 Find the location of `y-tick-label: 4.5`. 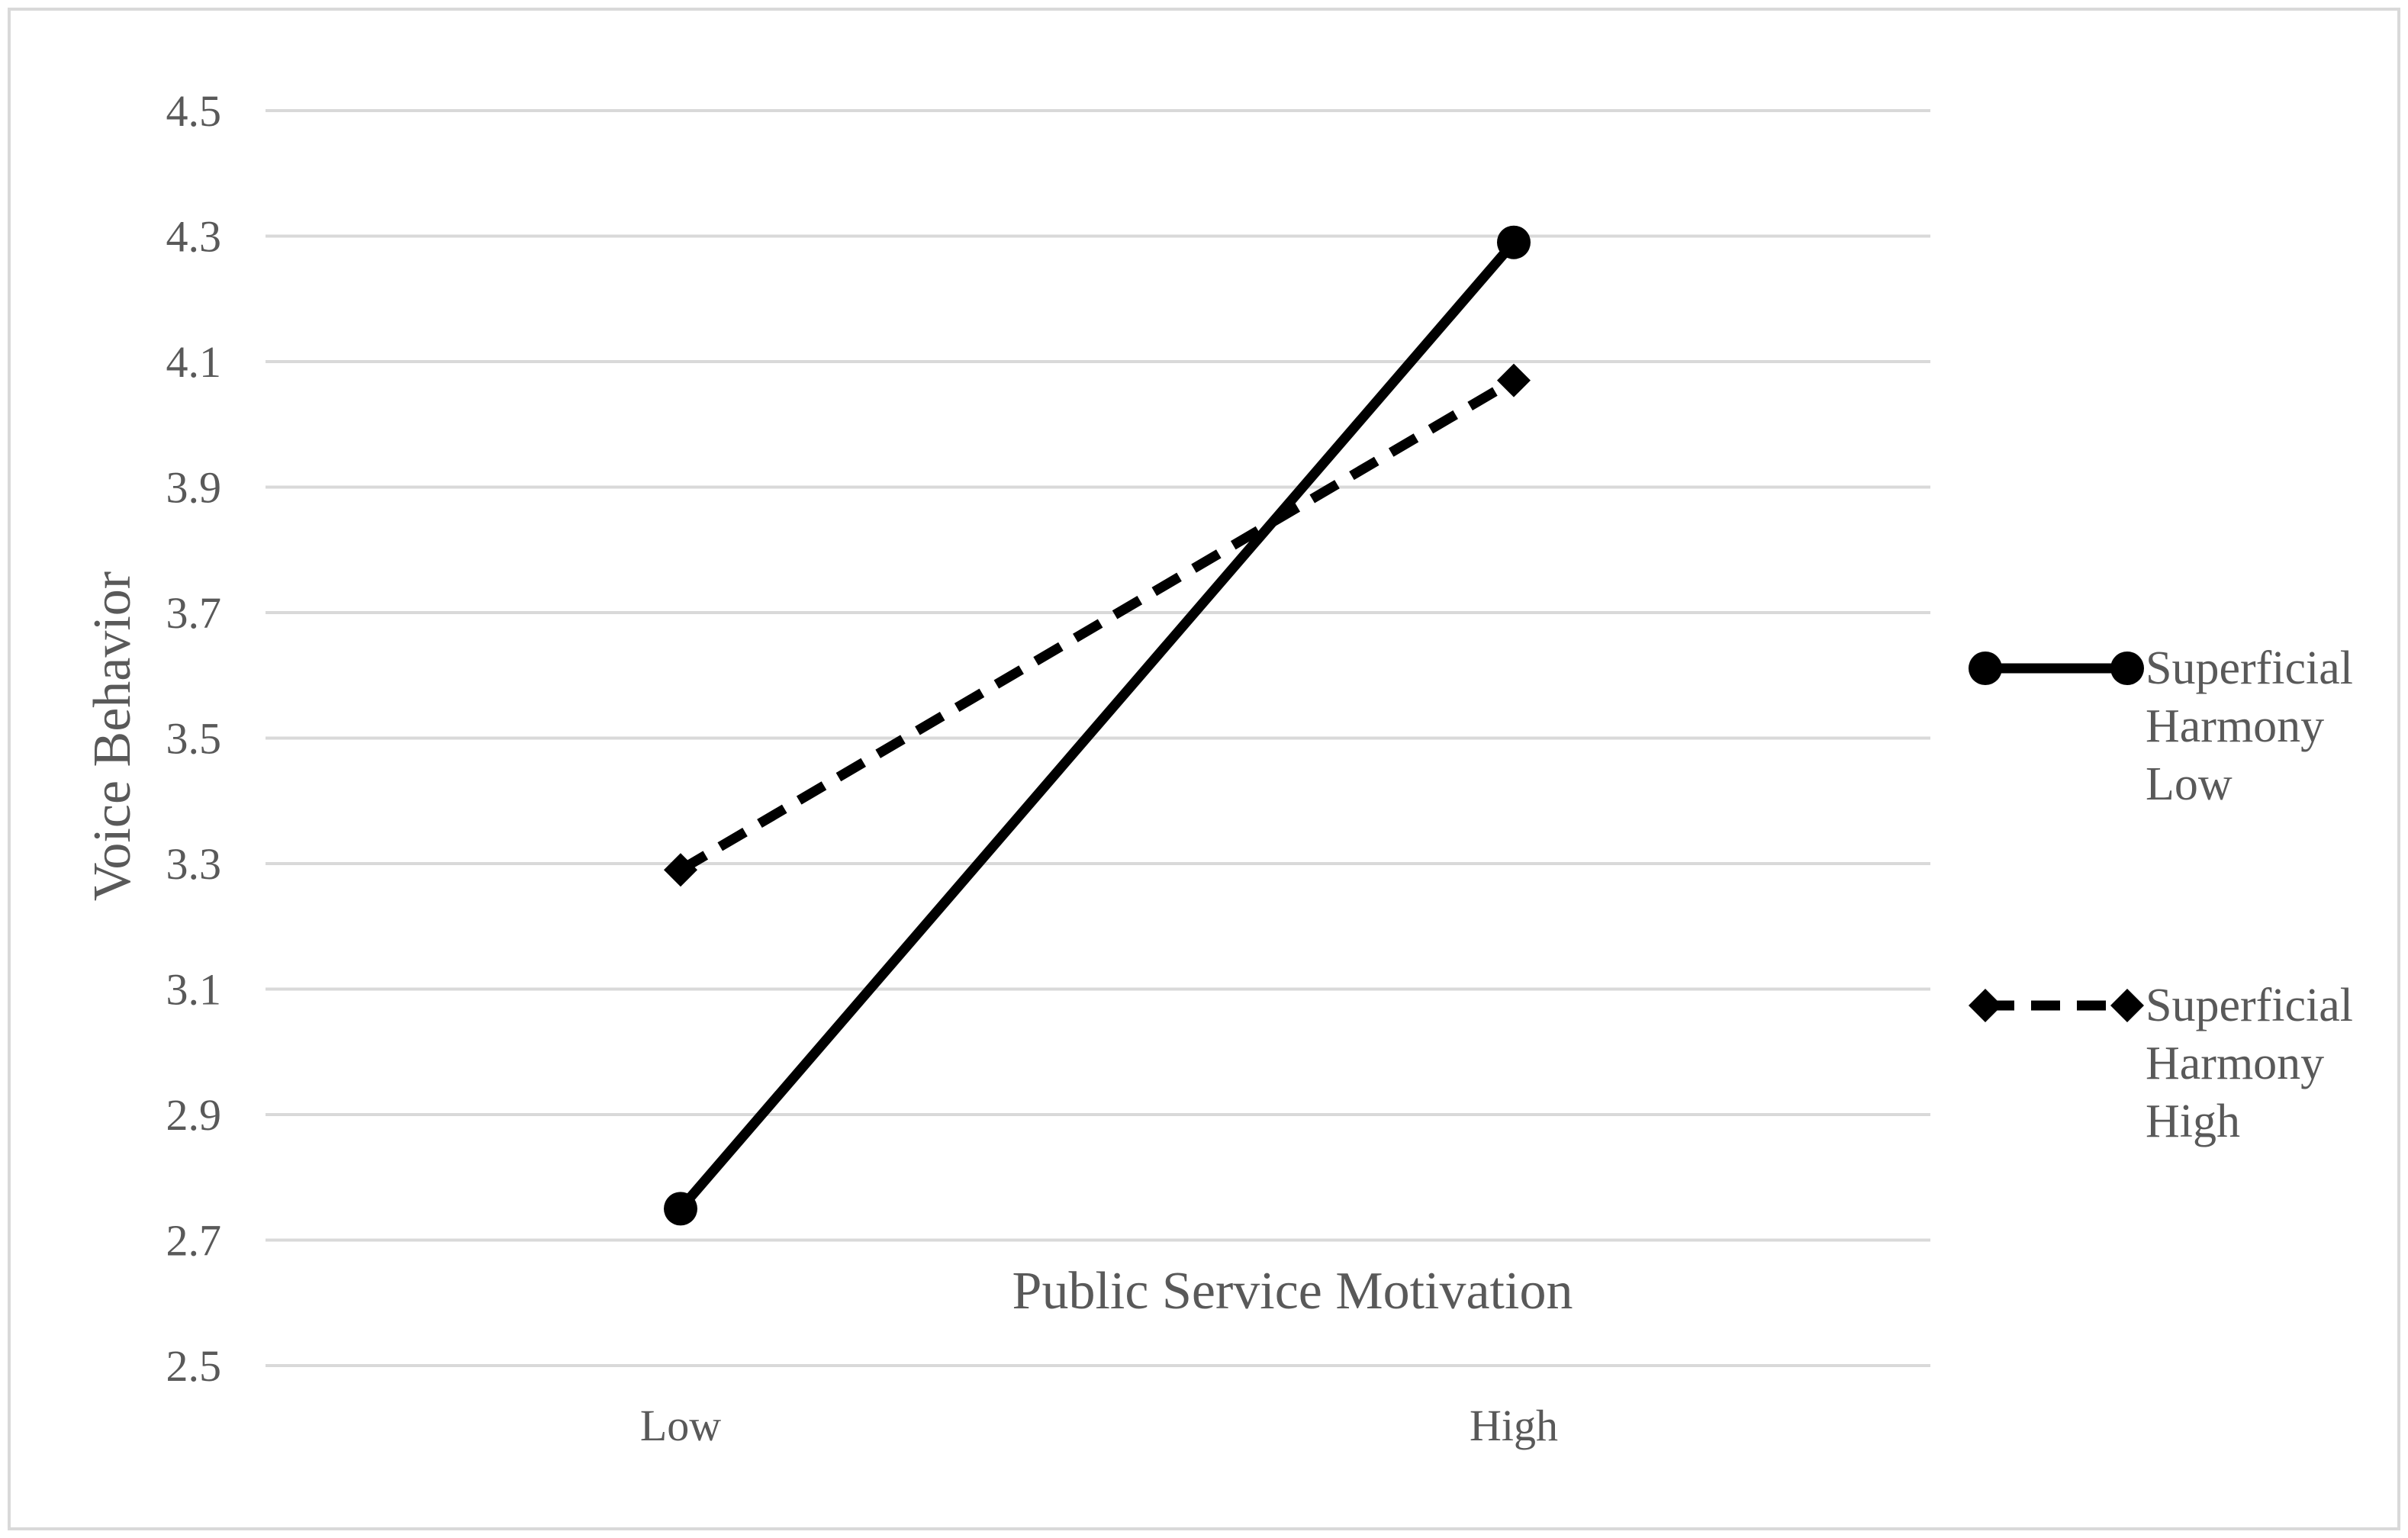

y-tick-label: 4.5 is located at coordinates (194, 111).